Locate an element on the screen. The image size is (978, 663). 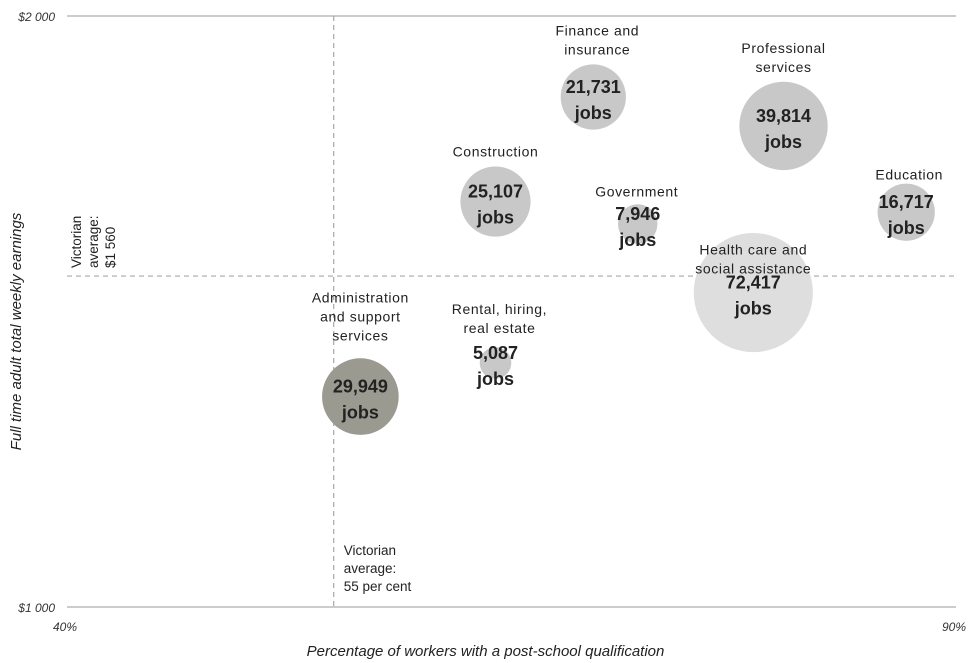
bubble-education is located at coordinates (906, 212).